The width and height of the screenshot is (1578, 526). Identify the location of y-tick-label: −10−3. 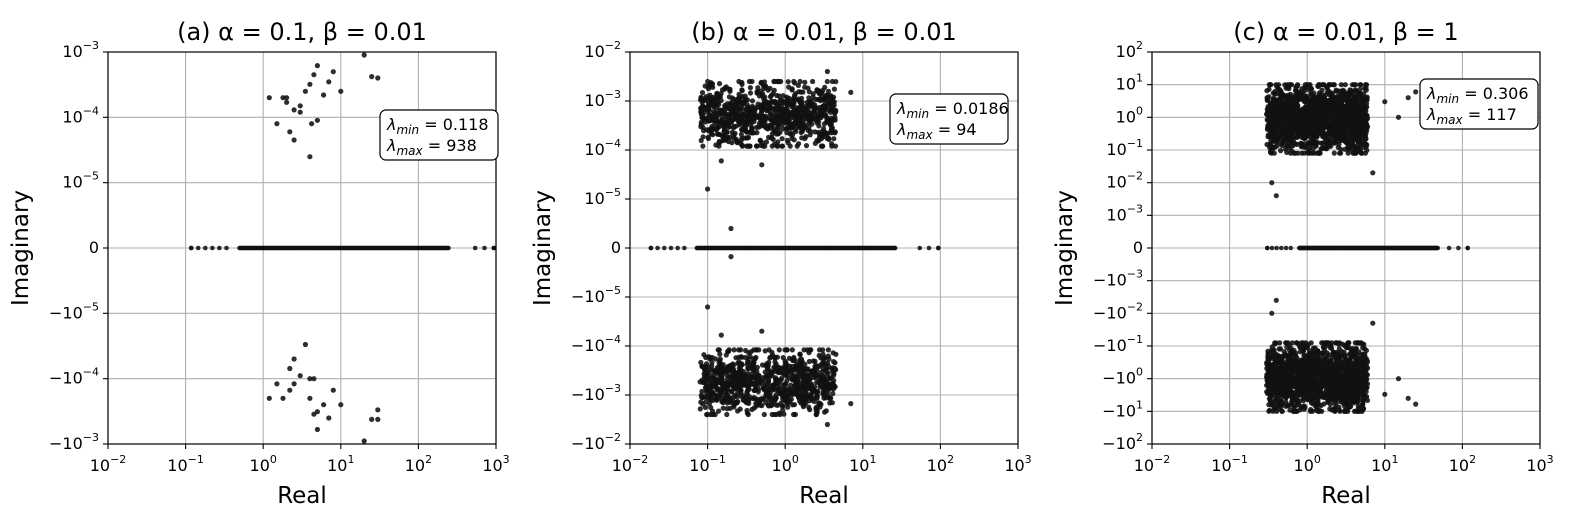
(74, 442).